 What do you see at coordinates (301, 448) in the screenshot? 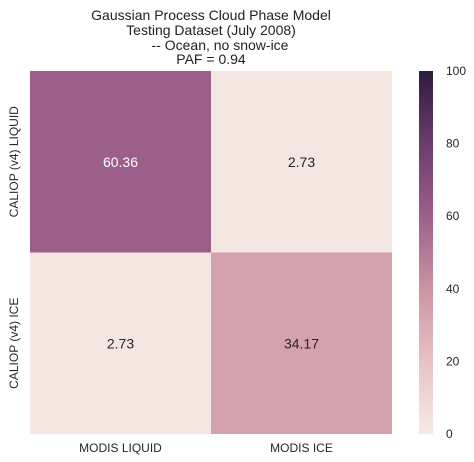
I see `x-tick-label: MODIS ICE` at bounding box center [301, 448].